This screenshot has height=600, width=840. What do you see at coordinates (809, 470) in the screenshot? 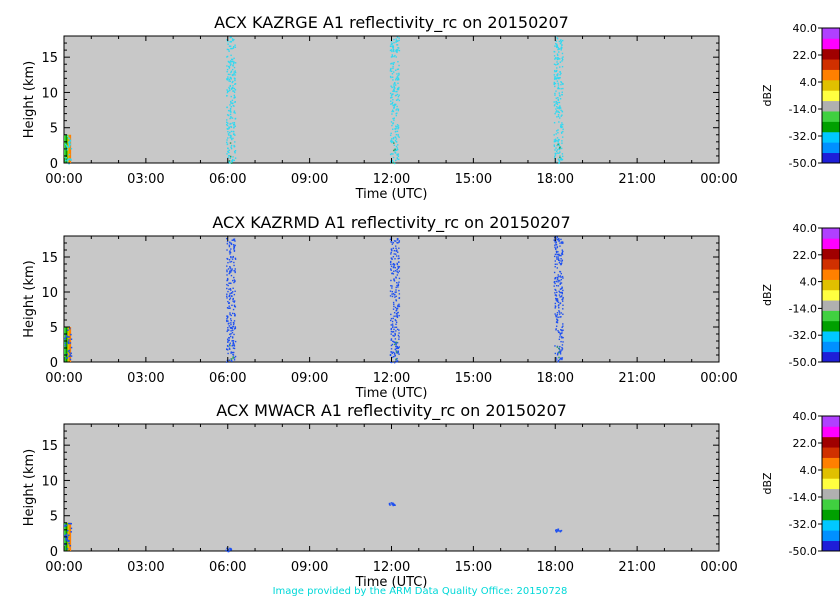
I see `colorbar-tick-label: 4.0` at bounding box center [809, 470].